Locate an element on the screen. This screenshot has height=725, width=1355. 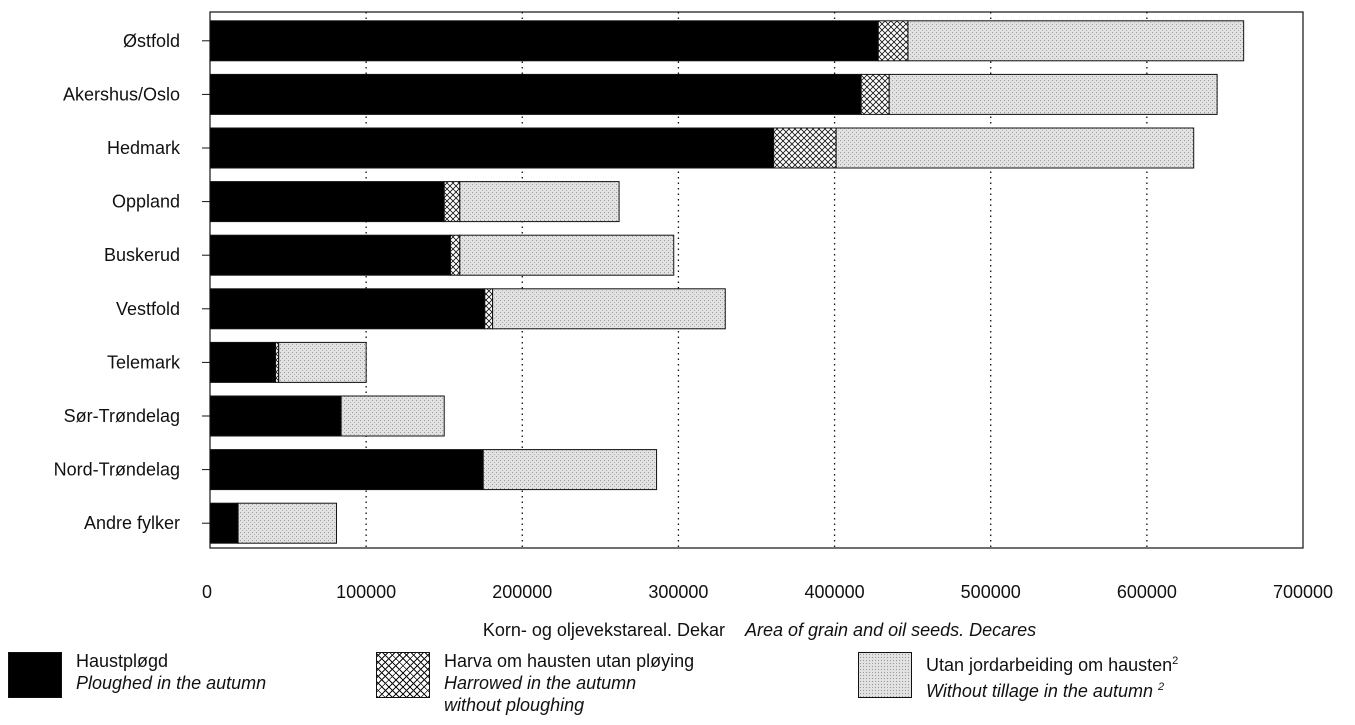
y-category-label: Østfold is located at coordinates (151, 41).